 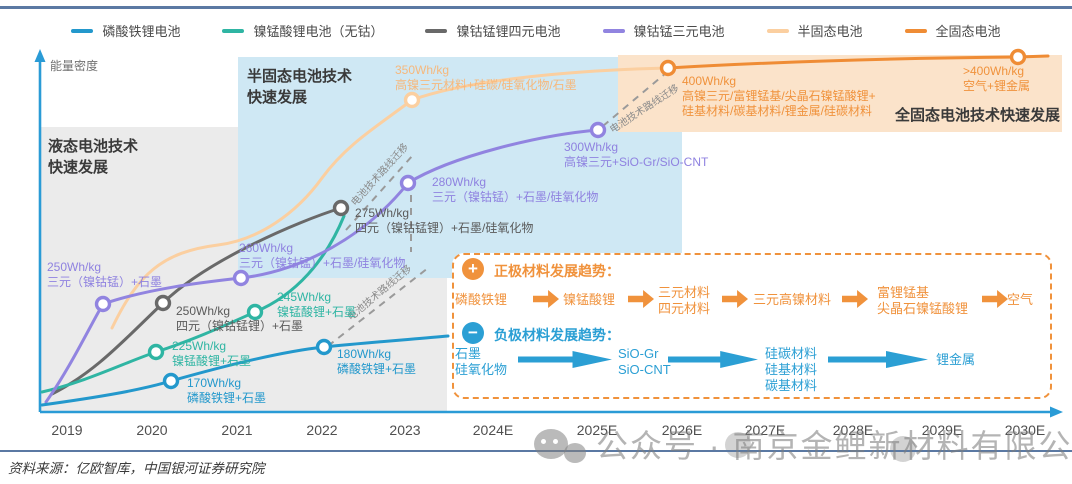 What do you see at coordinates (597, 430) in the screenshot?
I see `x-tick-2025e: 2025E` at bounding box center [597, 430].